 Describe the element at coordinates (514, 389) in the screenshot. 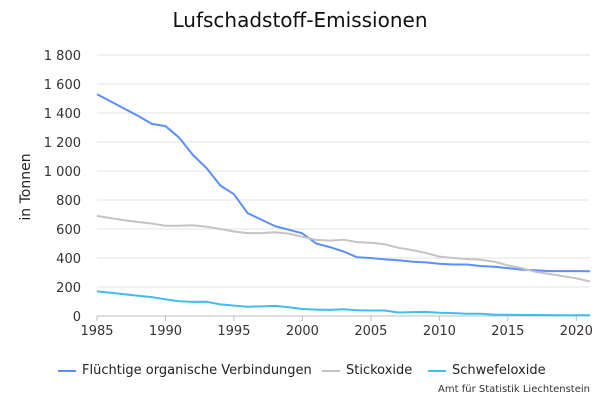

I see `source-note: Amt für Statistik Liechtenstein` at that location.